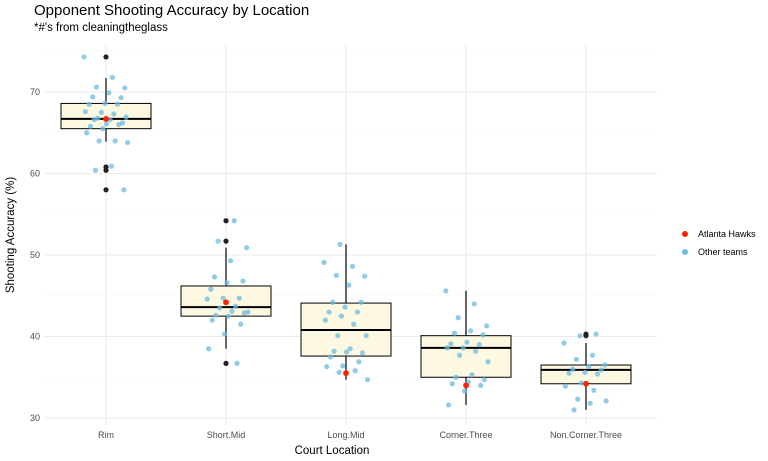 This screenshot has height=461, width=768. Describe the element at coordinates (172, 10) in the screenshot. I see `chart-title: Opponent Shooting Accuracy by Location` at that location.